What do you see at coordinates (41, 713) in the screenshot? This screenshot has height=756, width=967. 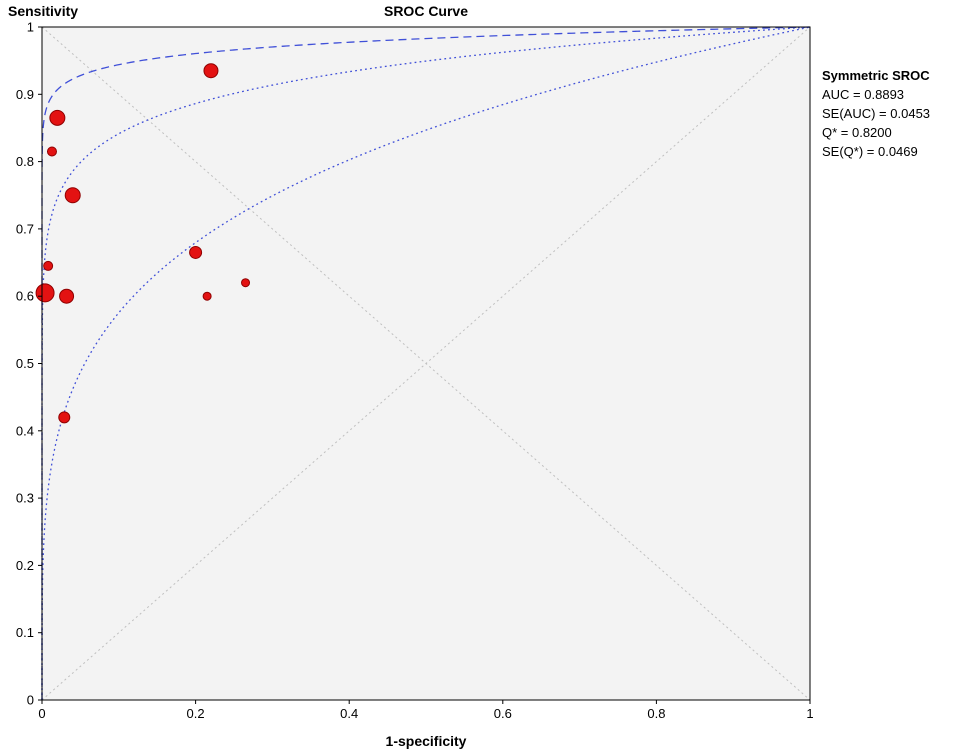 I see `x-tick-label: 0` at bounding box center [41, 713].